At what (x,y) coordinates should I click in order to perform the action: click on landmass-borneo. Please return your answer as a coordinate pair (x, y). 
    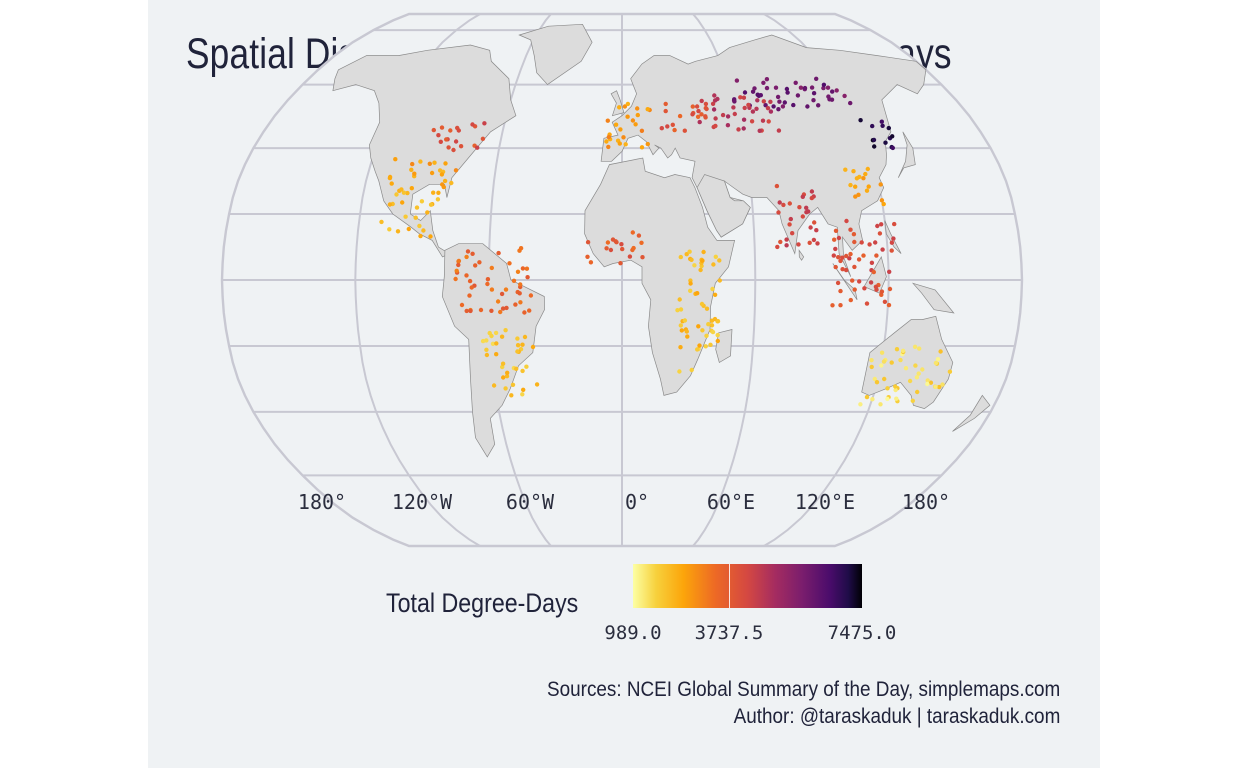
    Looking at the image, I should click on (875, 274).